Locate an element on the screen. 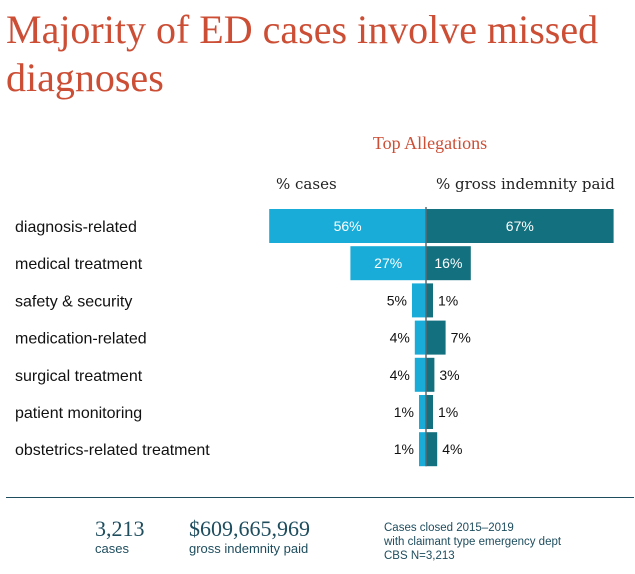 The height and width of the screenshot is (574, 635). cases-bar-medical-treatment is located at coordinates (388, 263).